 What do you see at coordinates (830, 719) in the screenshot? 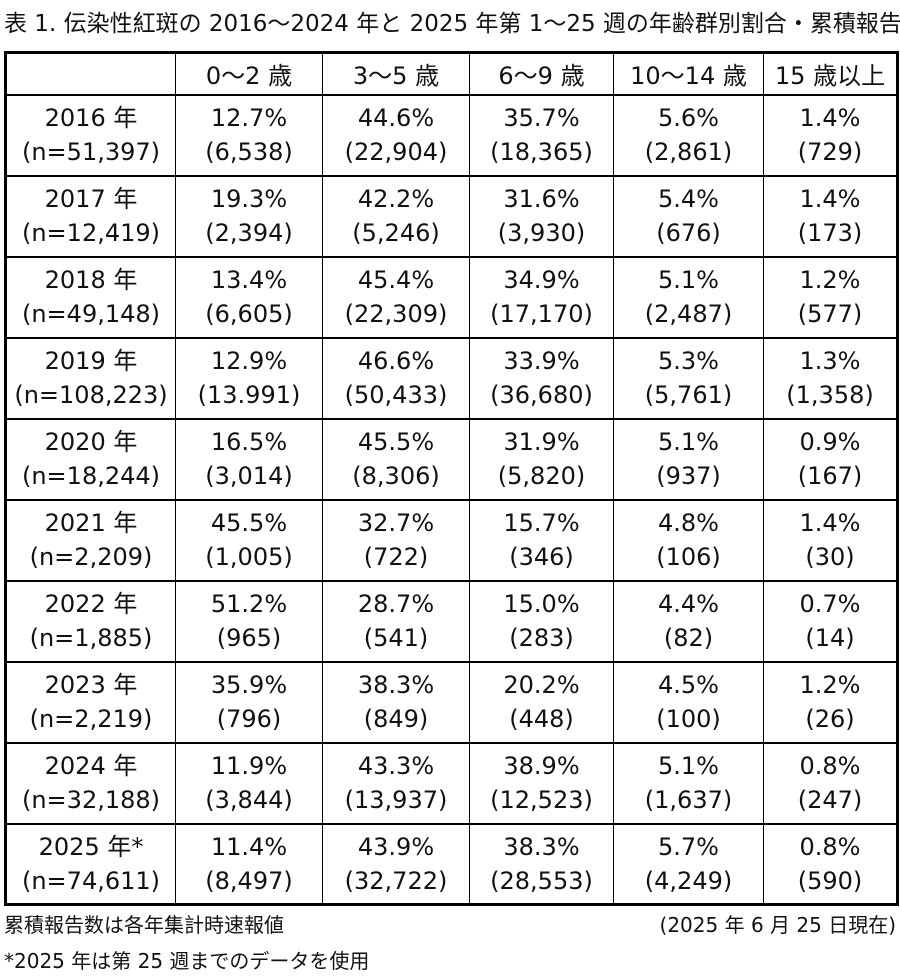
I see `cell-count: (26)` at bounding box center [830, 719].